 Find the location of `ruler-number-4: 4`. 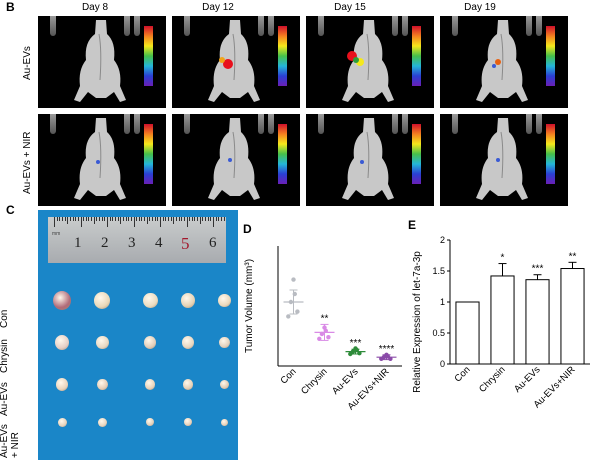

ruler-number-4: 4 is located at coordinates (159, 243).